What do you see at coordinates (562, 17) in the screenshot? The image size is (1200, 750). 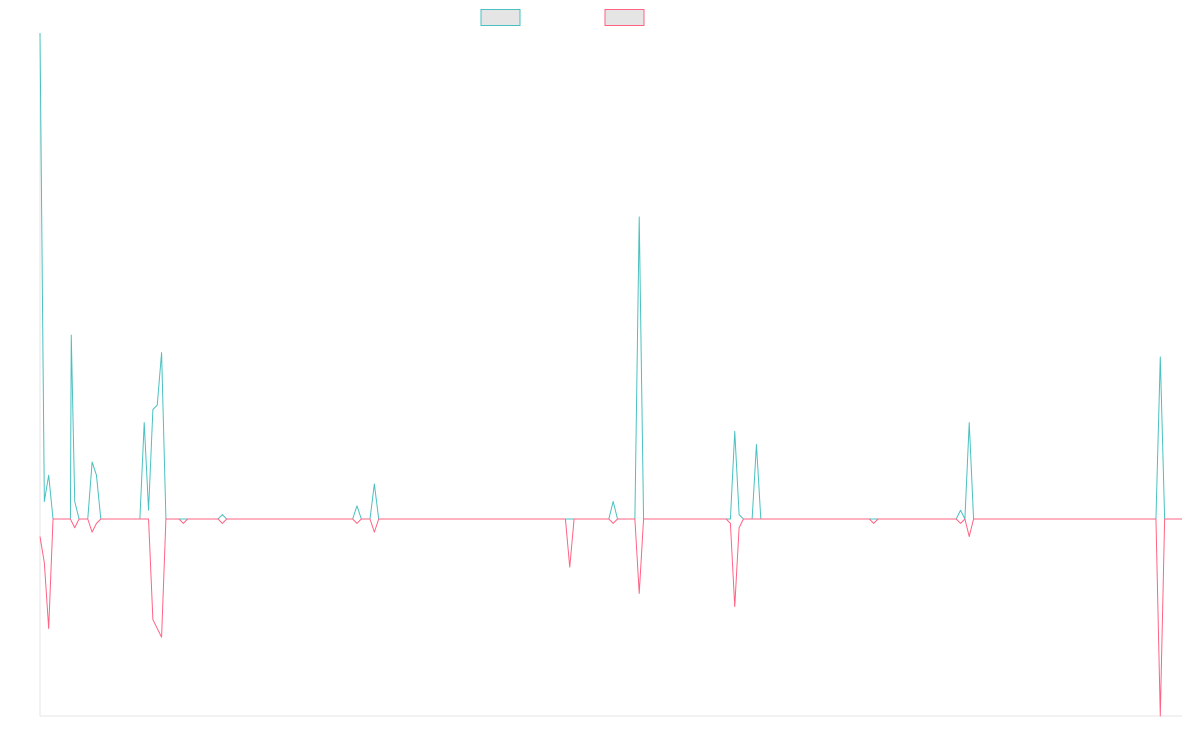 I see `legend` at bounding box center [562, 17].